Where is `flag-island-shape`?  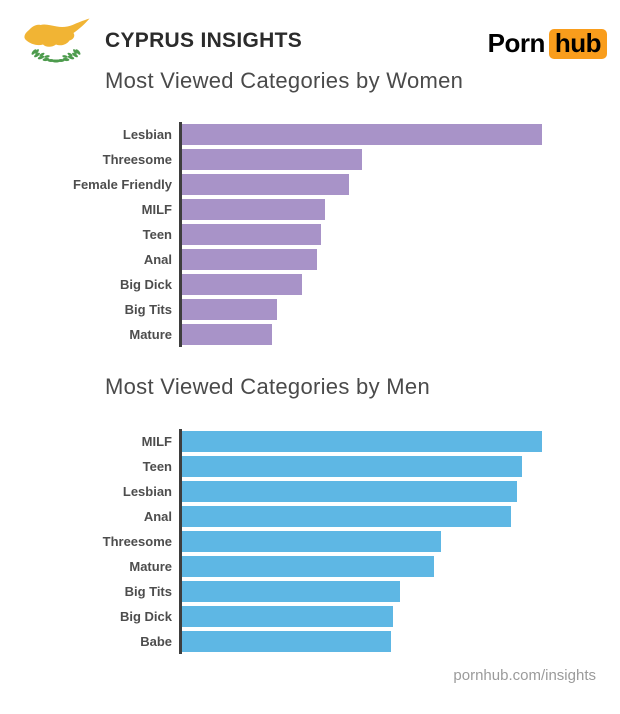
flag-island-shape is located at coordinates (57, 32).